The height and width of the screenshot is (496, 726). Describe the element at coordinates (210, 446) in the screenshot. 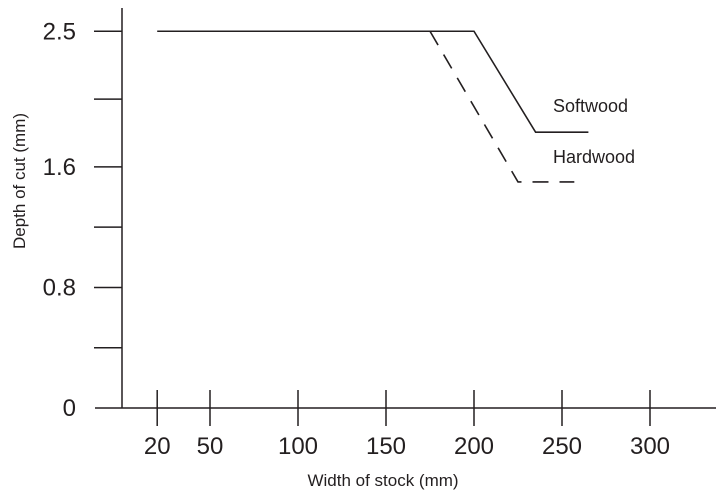

I see `x-tick-label: 50` at that location.